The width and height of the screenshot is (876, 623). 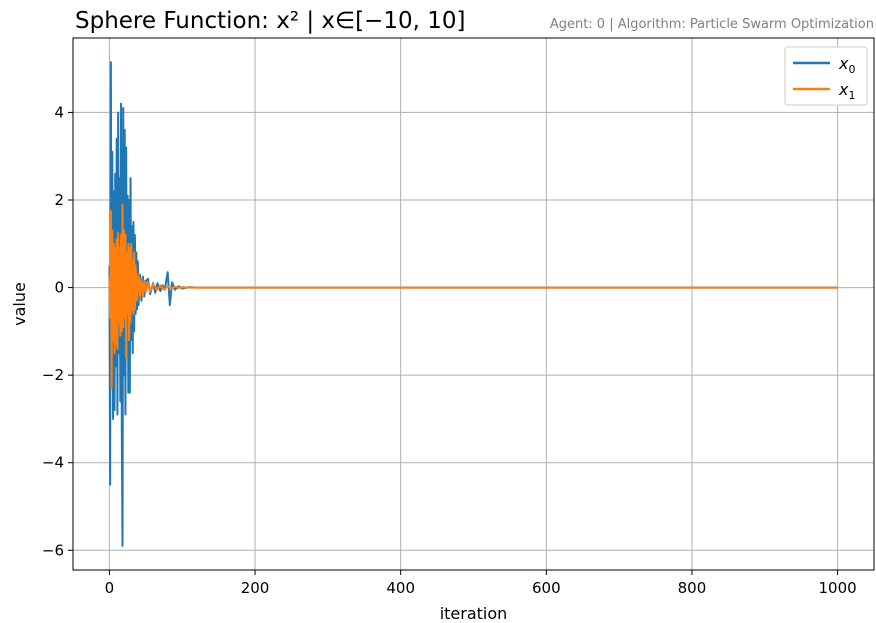 I want to click on y-tick-label: 4, so click(x=59, y=112).